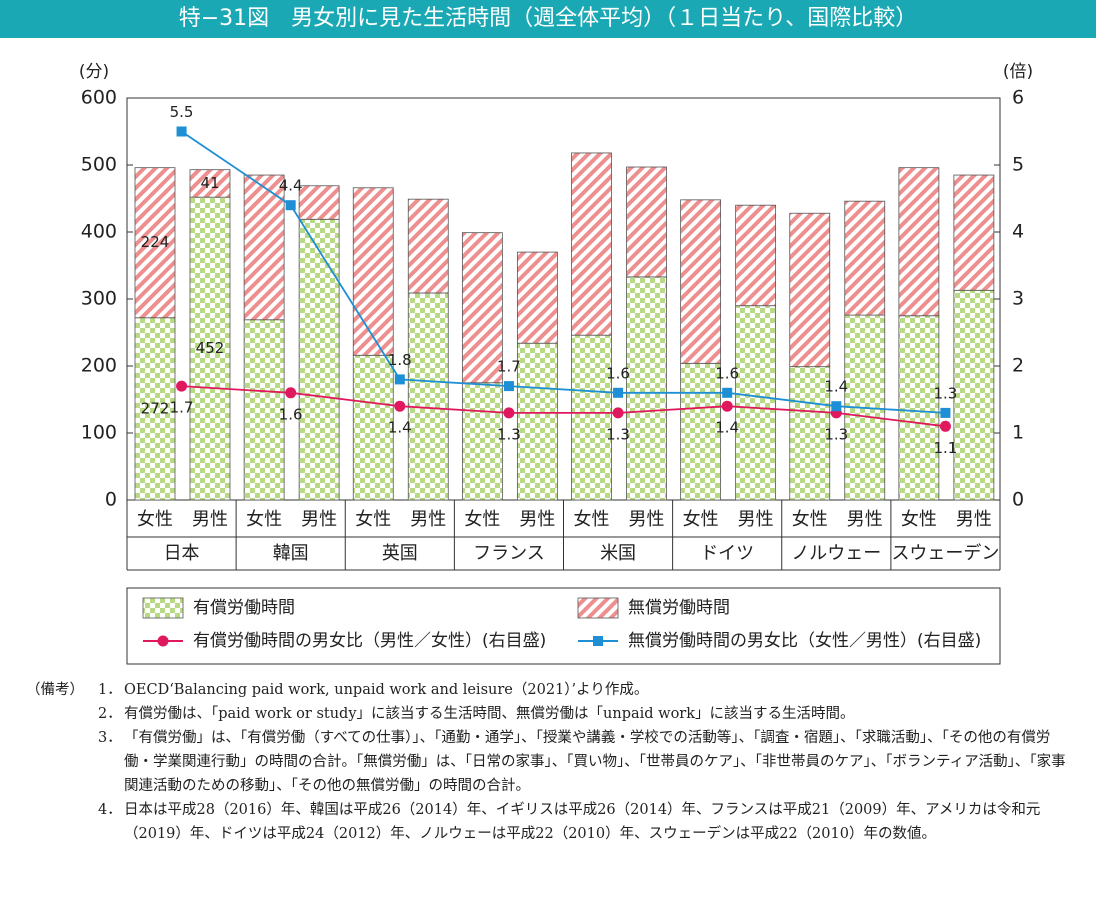  What do you see at coordinates (99, 433) in the screenshot?
I see `y-tick-label: 100` at bounding box center [99, 433].